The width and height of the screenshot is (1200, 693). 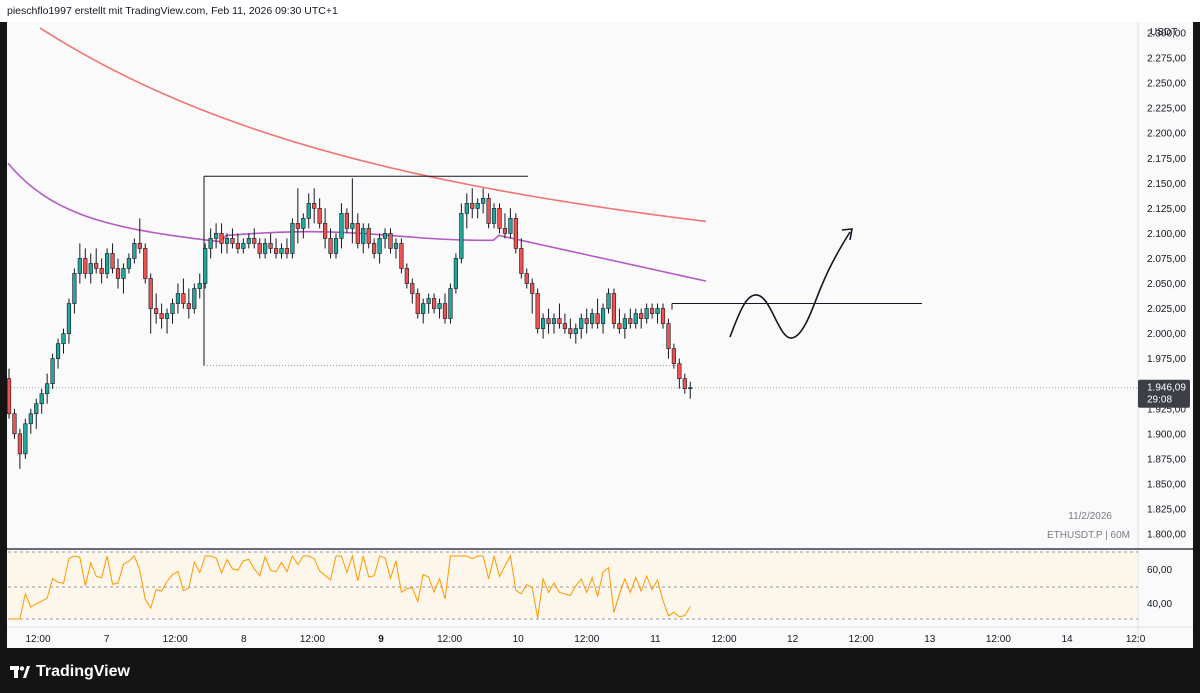 I want to click on y-tick-label: 2.025,00, so click(x=1166, y=309).